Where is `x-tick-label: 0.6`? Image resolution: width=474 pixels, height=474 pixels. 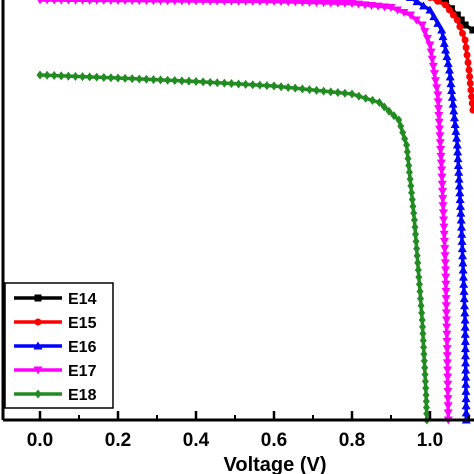
x-tick-label: 0.6 is located at coordinates (274, 440).